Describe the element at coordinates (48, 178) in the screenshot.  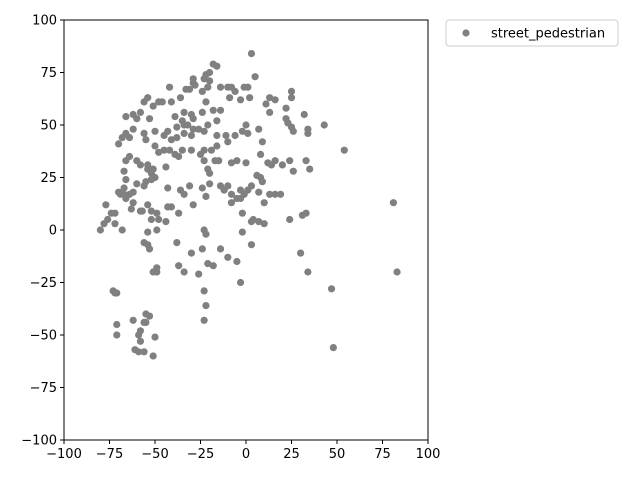
I see `y-tick-label: 25` at that location.